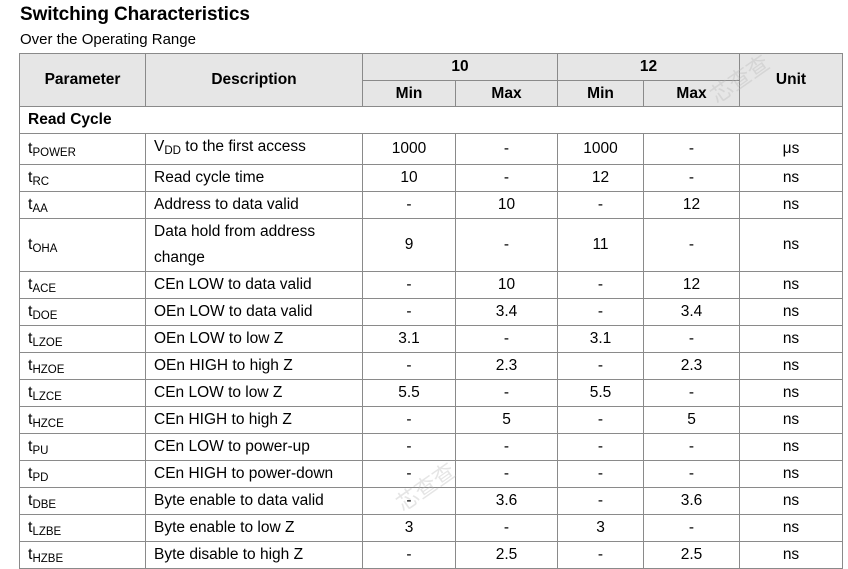 This screenshot has width=848, height=569. Describe the element at coordinates (409, 149) in the screenshot. I see `value-cell-min10: 1000` at that location.